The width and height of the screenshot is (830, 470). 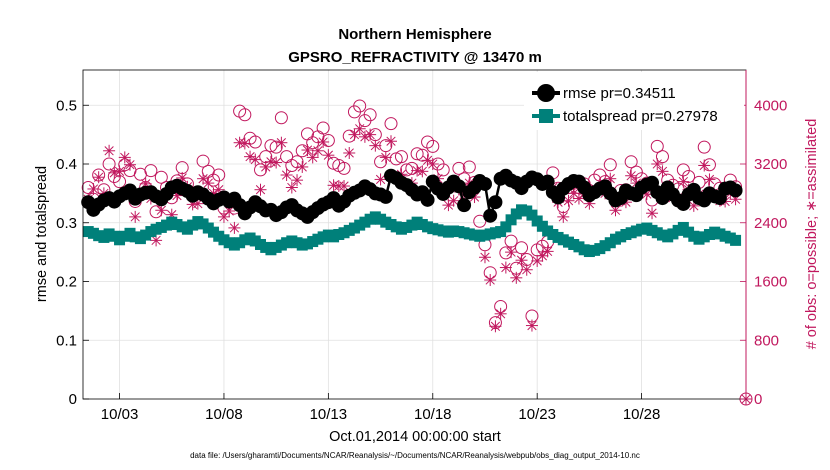 What do you see at coordinates (763, 252) in the screenshot?
I see `y2-axis: 0 800 1600 2400 3200 4000` at bounding box center [763, 252].